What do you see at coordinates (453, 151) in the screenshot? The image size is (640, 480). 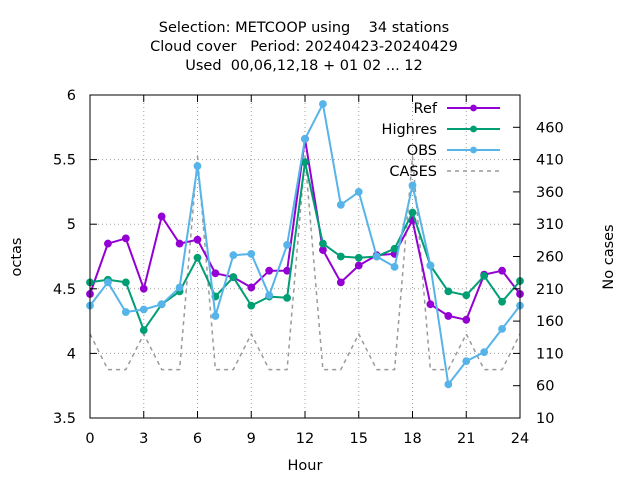 I see `legend-entry: OBS` at bounding box center [453, 151].